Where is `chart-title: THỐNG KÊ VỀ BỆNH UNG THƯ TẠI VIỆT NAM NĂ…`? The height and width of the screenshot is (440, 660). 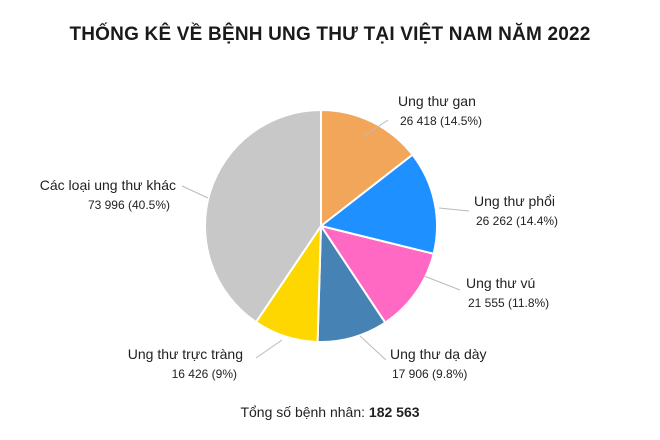 chart-title: THỐNG KÊ VỀ BỆNH UNG THƯ TẠI VIỆT NAM NĂ… is located at coordinates (330, 34).